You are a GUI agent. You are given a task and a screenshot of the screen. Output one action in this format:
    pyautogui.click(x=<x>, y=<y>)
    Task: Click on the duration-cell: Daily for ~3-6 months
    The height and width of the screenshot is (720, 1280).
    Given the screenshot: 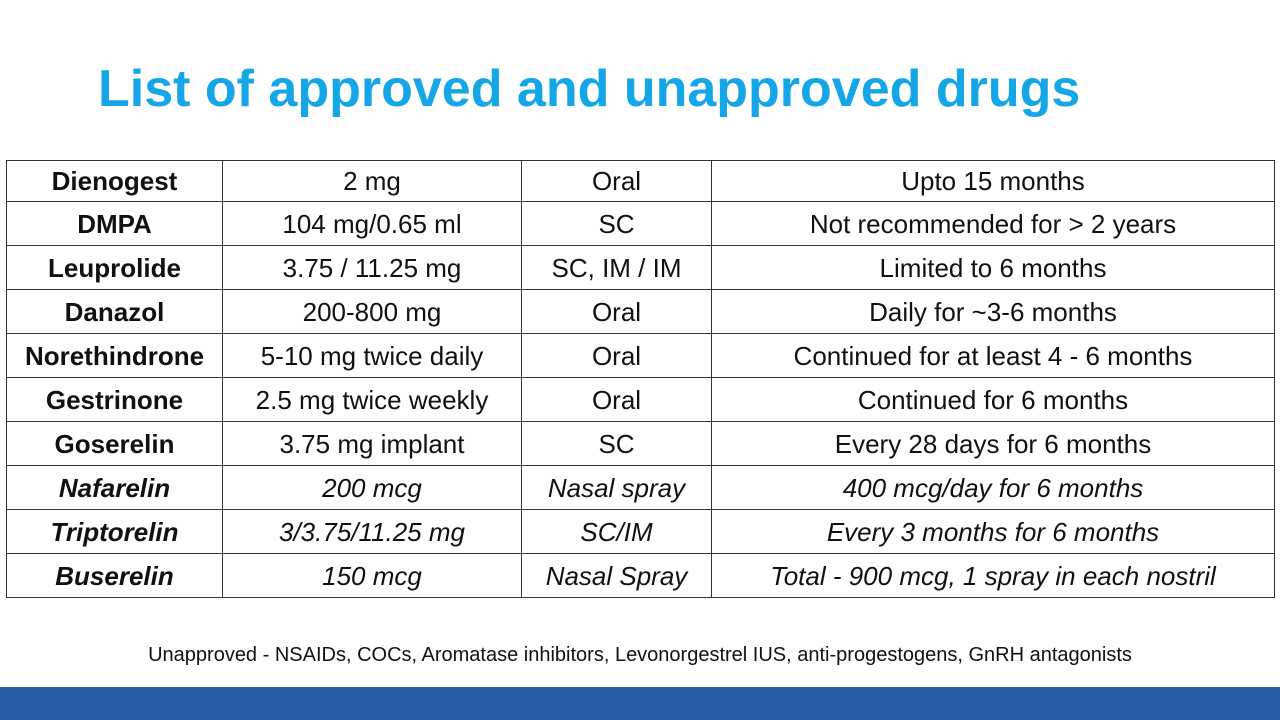 What is the action you would take?
    pyautogui.click(x=993, y=311)
    